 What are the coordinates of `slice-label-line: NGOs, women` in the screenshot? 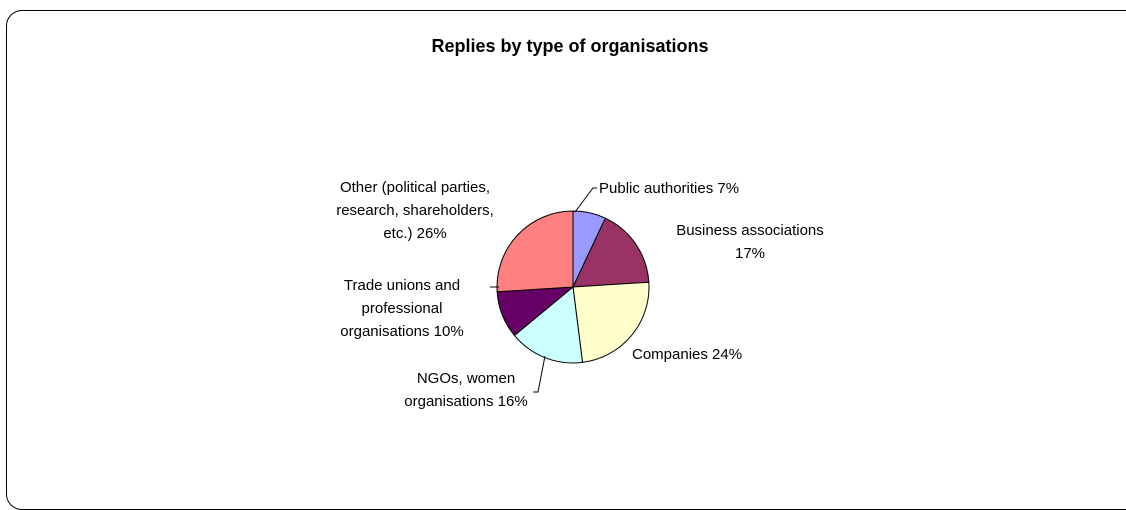 It's located at (466, 378).